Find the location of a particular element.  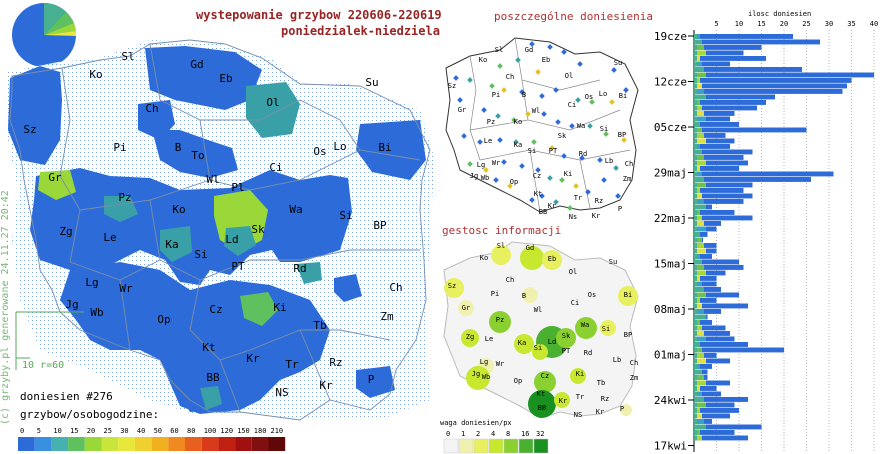

city-label: Zm is located at coordinates (634, 378).